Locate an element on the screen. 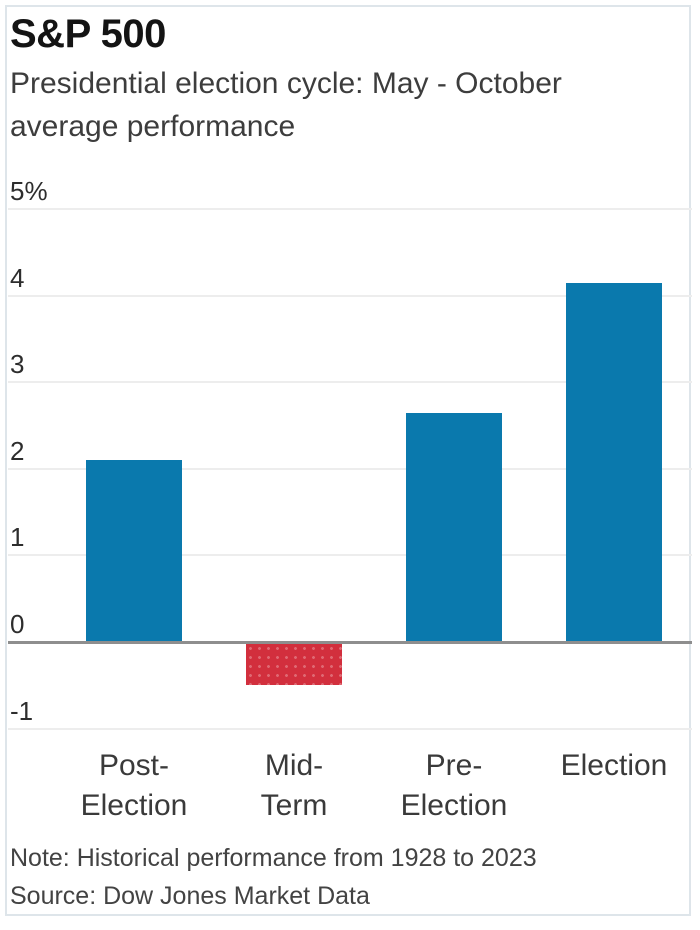 The width and height of the screenshot is (700, 930). source-text: Source: Dow Jones Market Data is located at coordinates (190, 896).